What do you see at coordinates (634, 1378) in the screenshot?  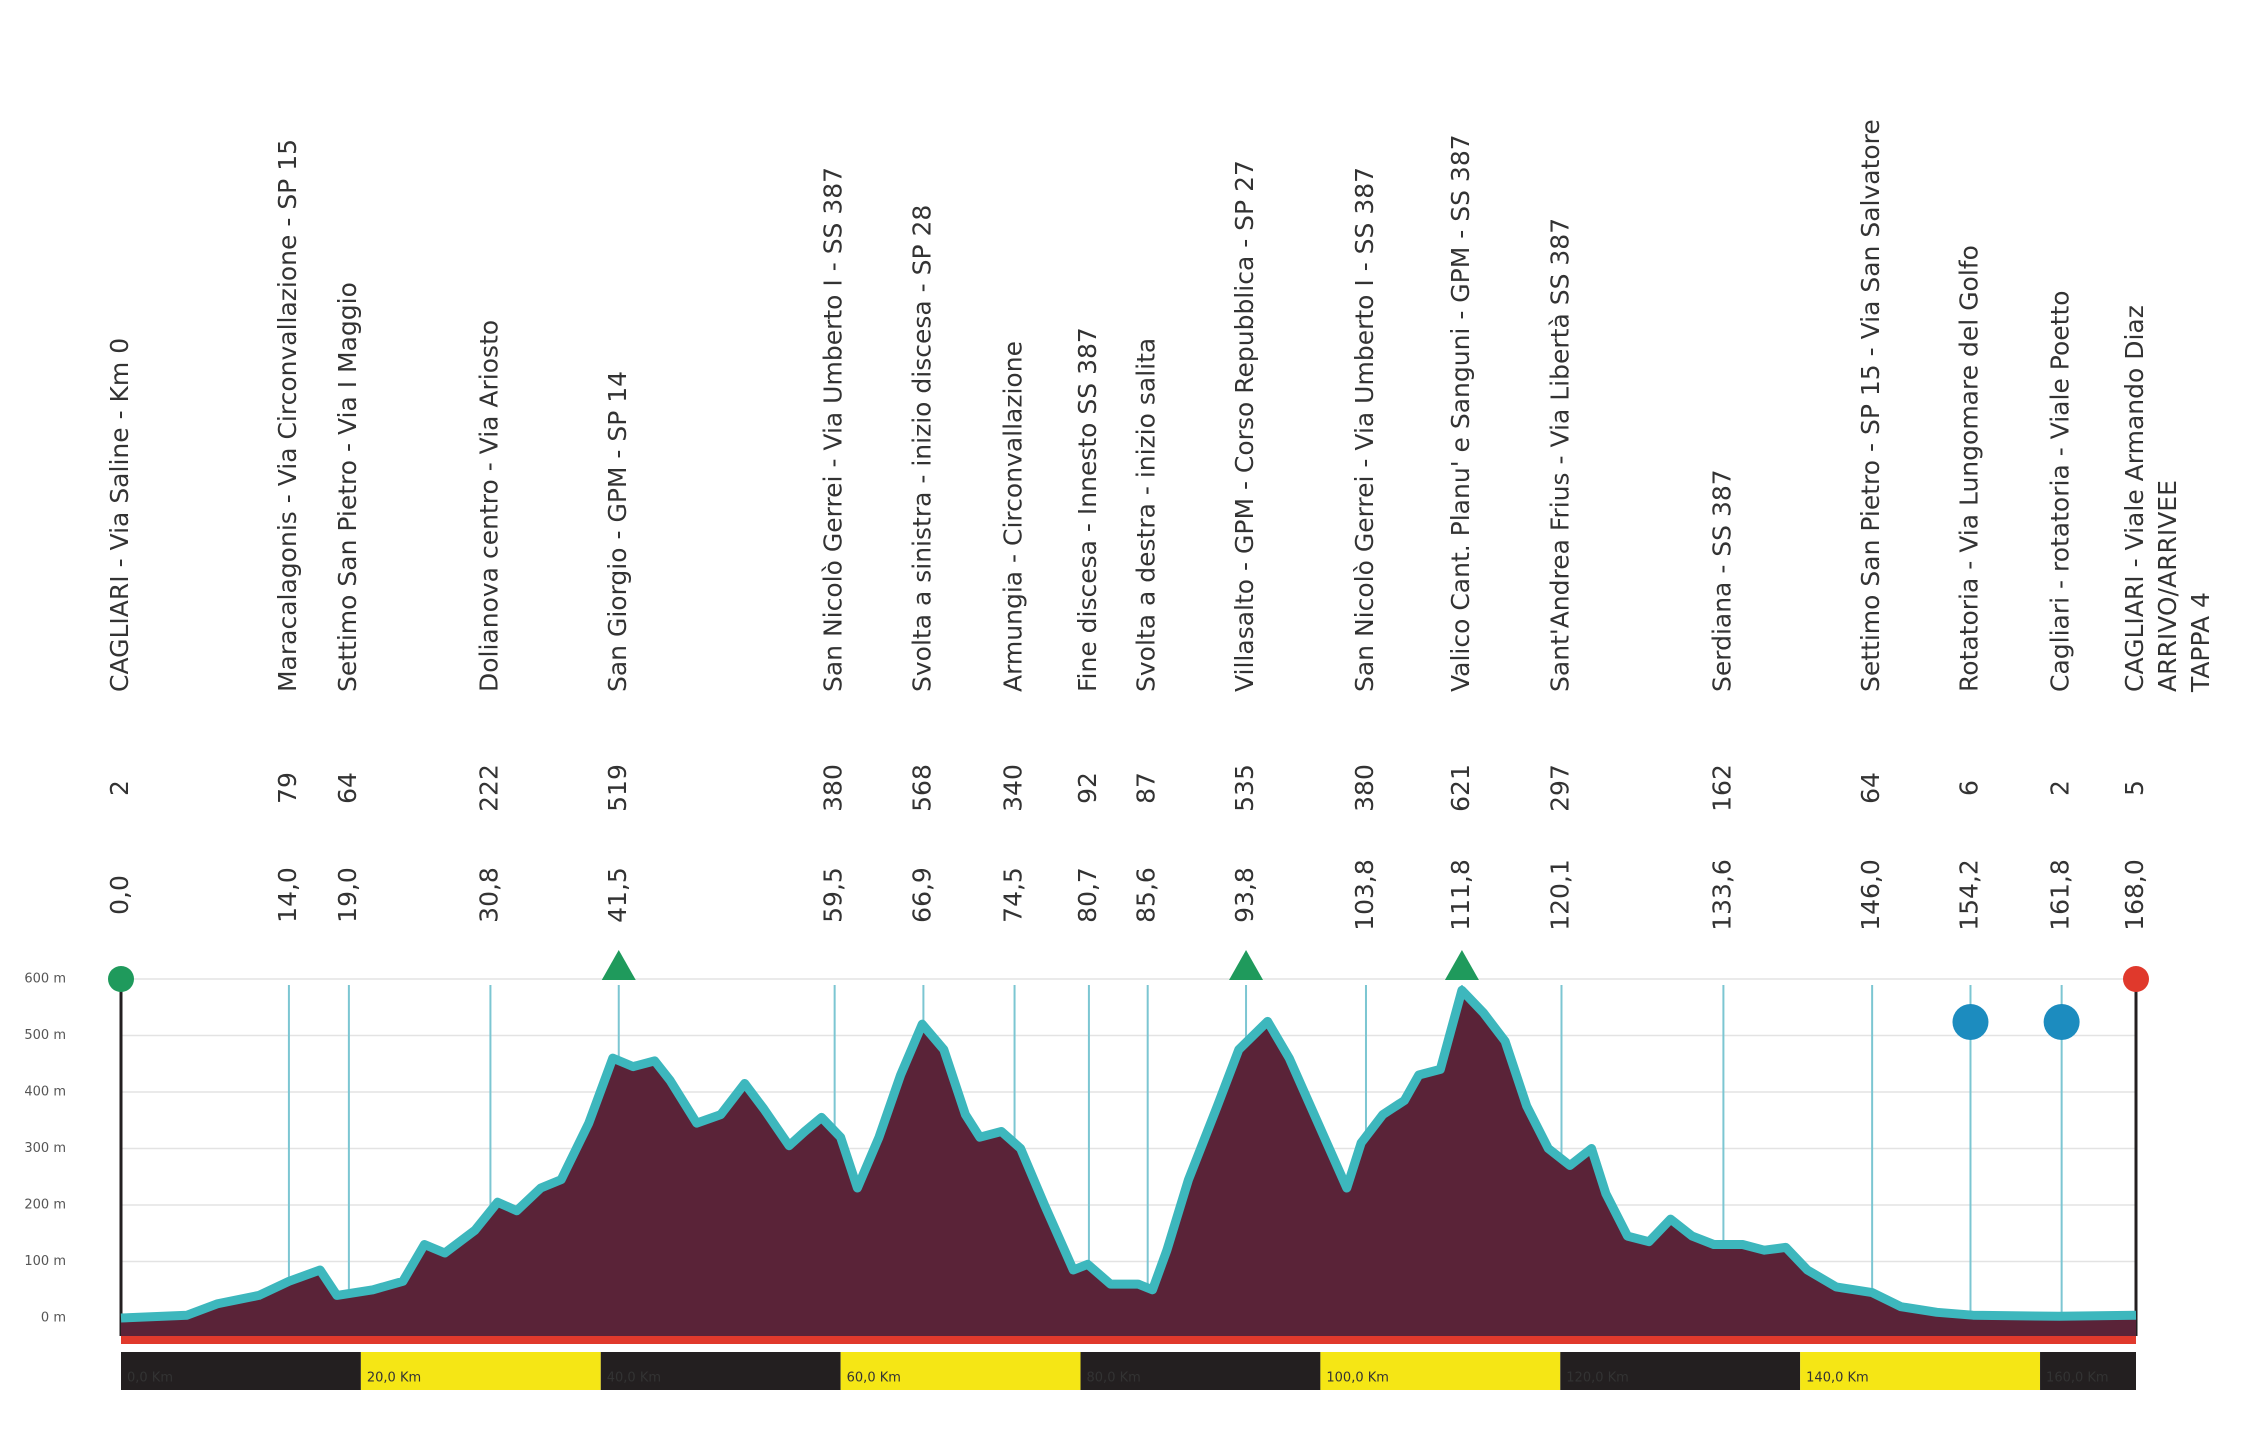 I see `x-tick-label: 40,0 Km` at bounding box center [634, 1378].